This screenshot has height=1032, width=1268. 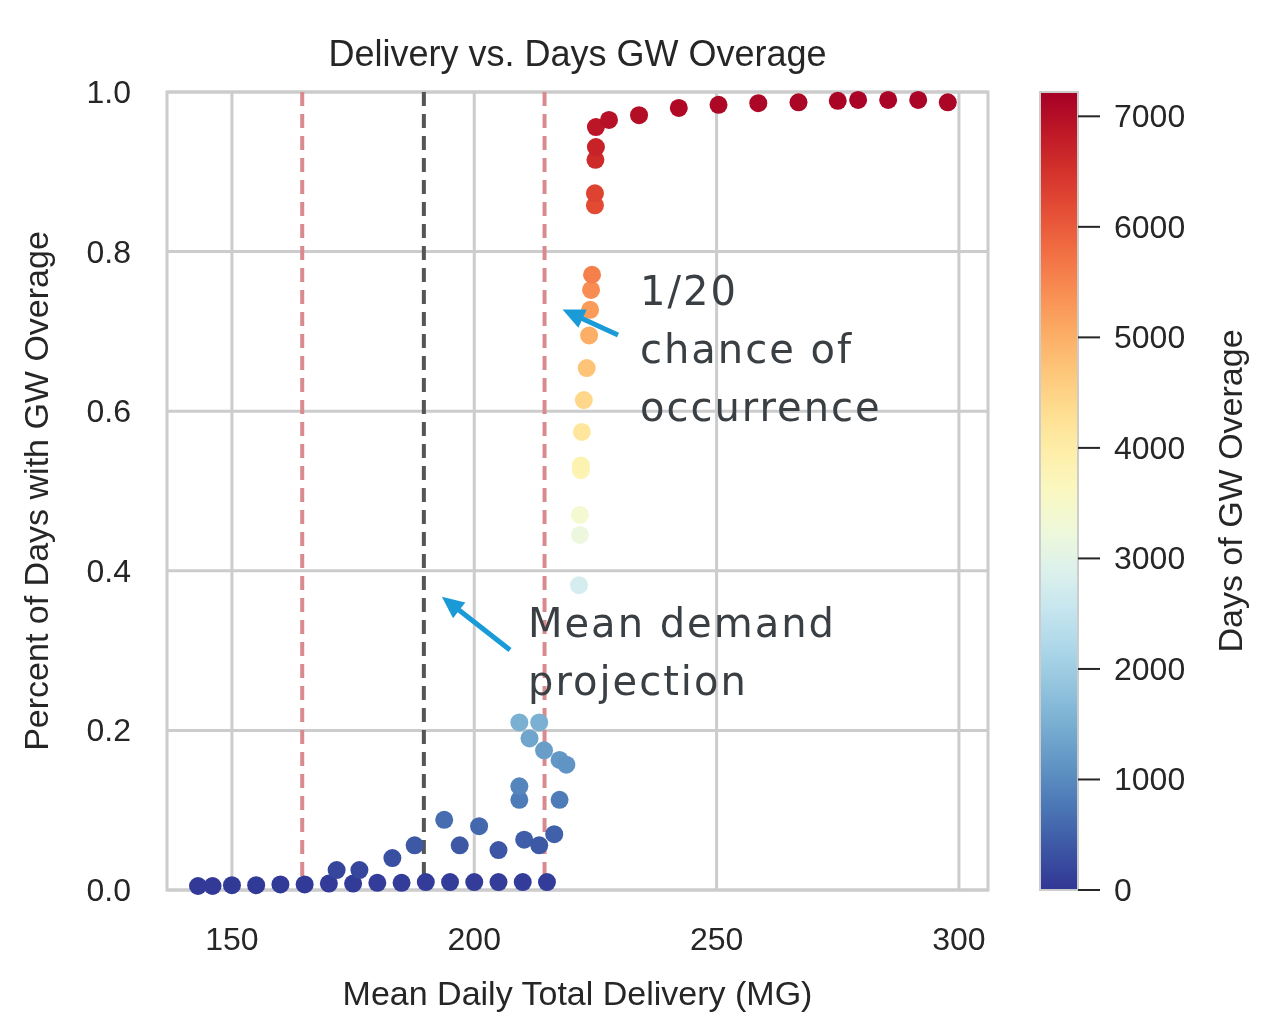 I want to click on y-tick-label: 0.6, so click(x=108, y=411).